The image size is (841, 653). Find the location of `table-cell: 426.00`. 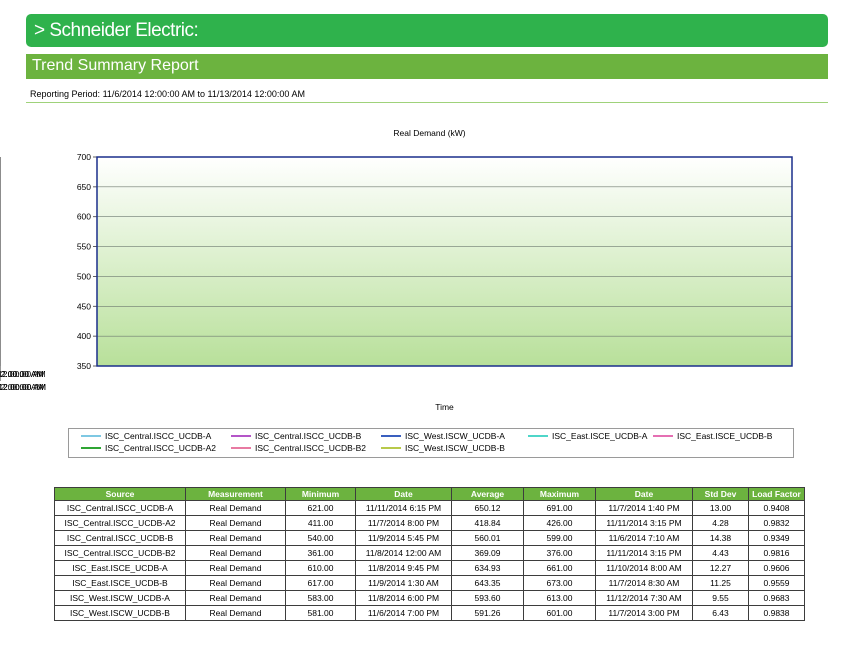

table-cell: 426.00 is located at coordinates (559, 523).